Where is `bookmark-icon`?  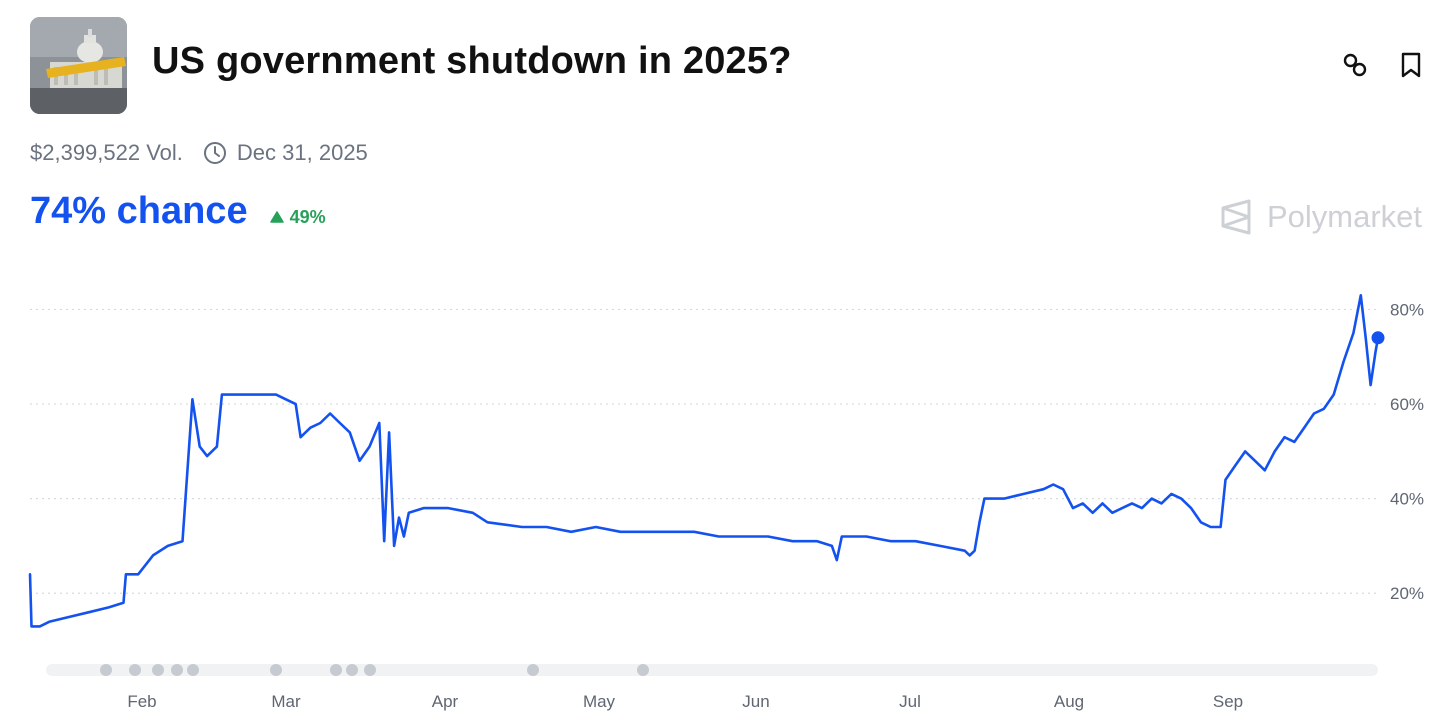 bookmark-icon is located at coordinates (1411, 65).